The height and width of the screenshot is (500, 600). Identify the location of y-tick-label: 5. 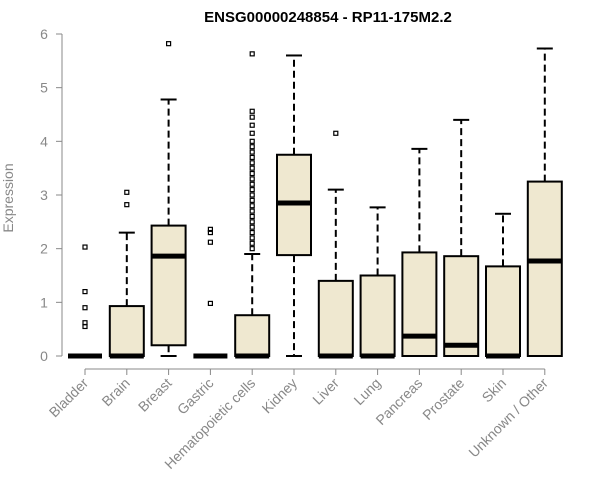
(44, 88).